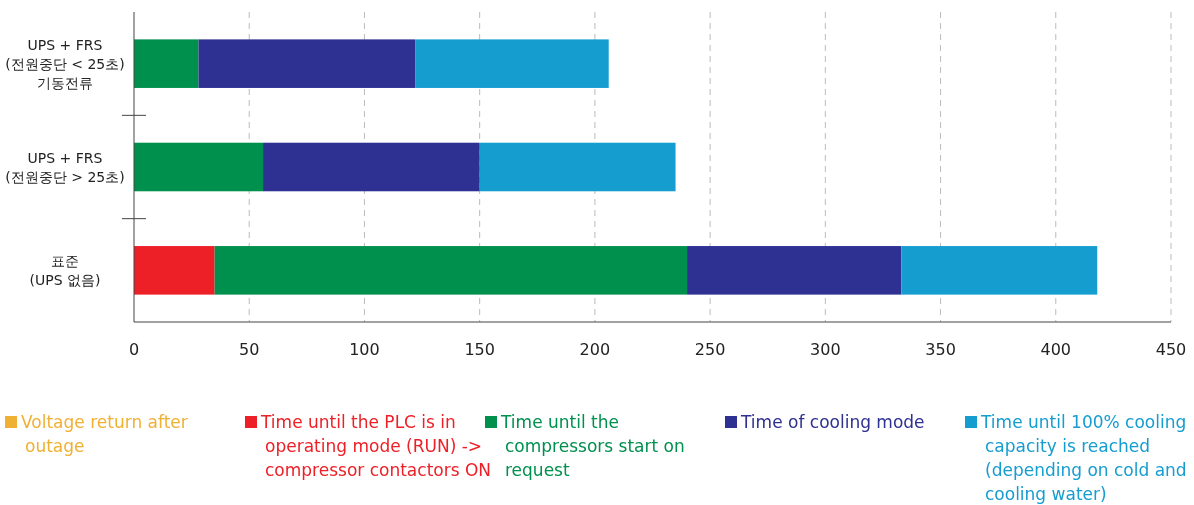 This screenshot has height=505, width=1194. Describe the element at coordinates (1083, 458) in the screenshot. I see `legend-label: Time until 100% cooling capacity is reached (depending on cold and cooling water)` at that location.